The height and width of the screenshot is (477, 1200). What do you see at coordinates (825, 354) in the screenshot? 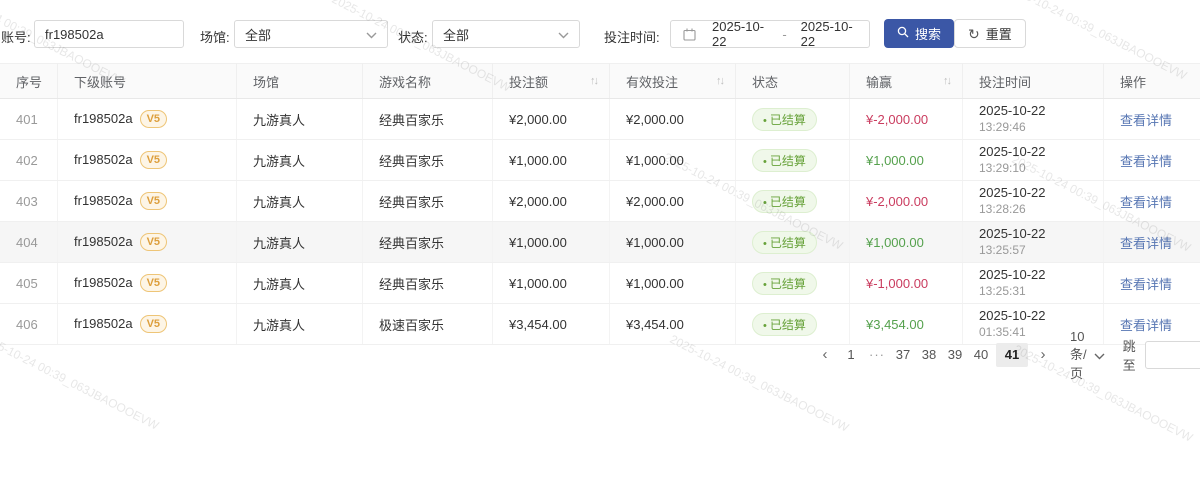
I see `prev-page-button: ‹` at bounding box center [825, 354].